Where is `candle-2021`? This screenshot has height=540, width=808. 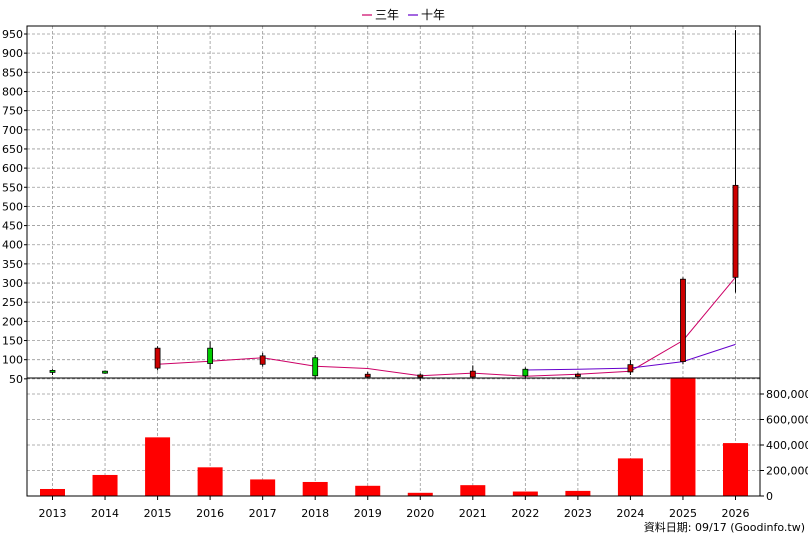
candle-2021 is located at coordinates (472, 372).